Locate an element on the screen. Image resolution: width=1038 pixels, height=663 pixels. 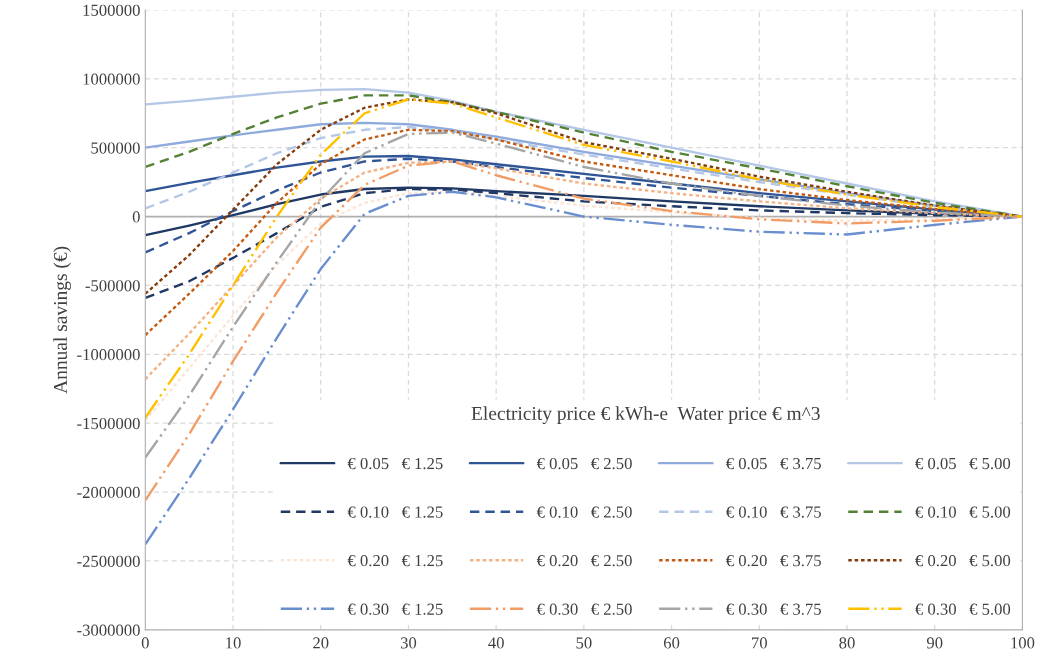
y-tick-label: -2500000 is located at coordinates (108, 561).